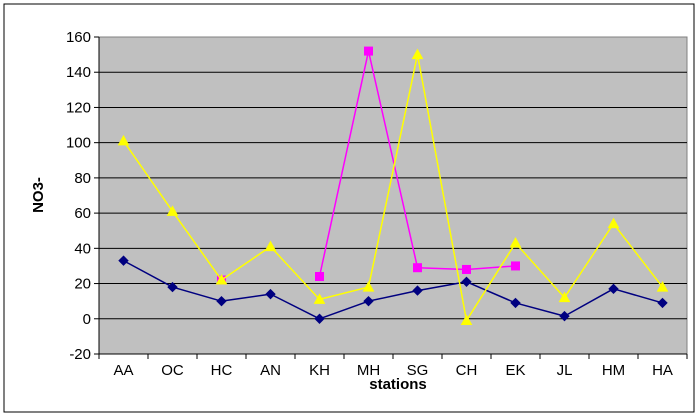  I want to click on y-tick-label: 40, so click(82, 248).